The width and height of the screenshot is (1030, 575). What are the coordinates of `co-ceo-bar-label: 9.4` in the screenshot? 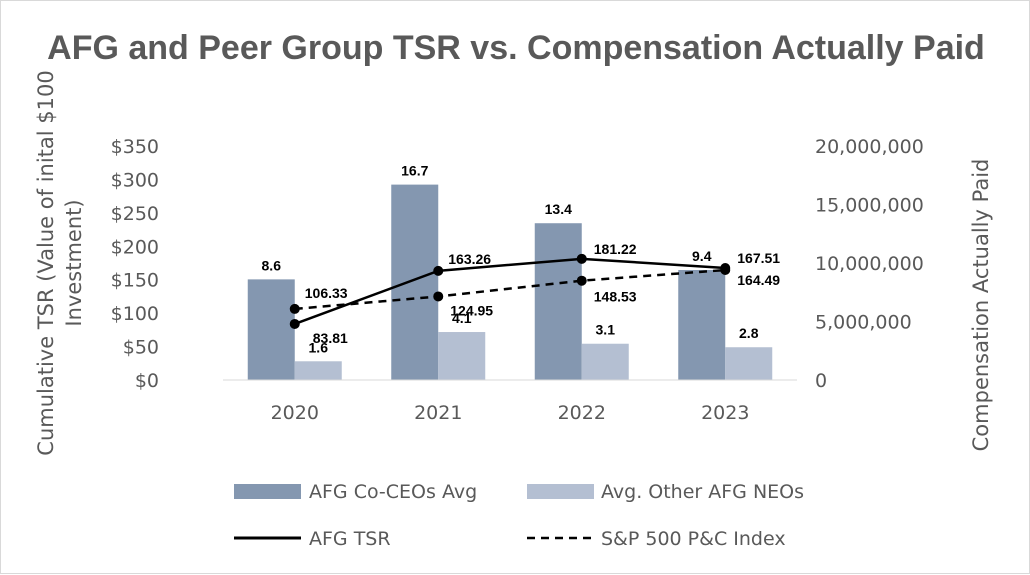 It's located at (702, 256).